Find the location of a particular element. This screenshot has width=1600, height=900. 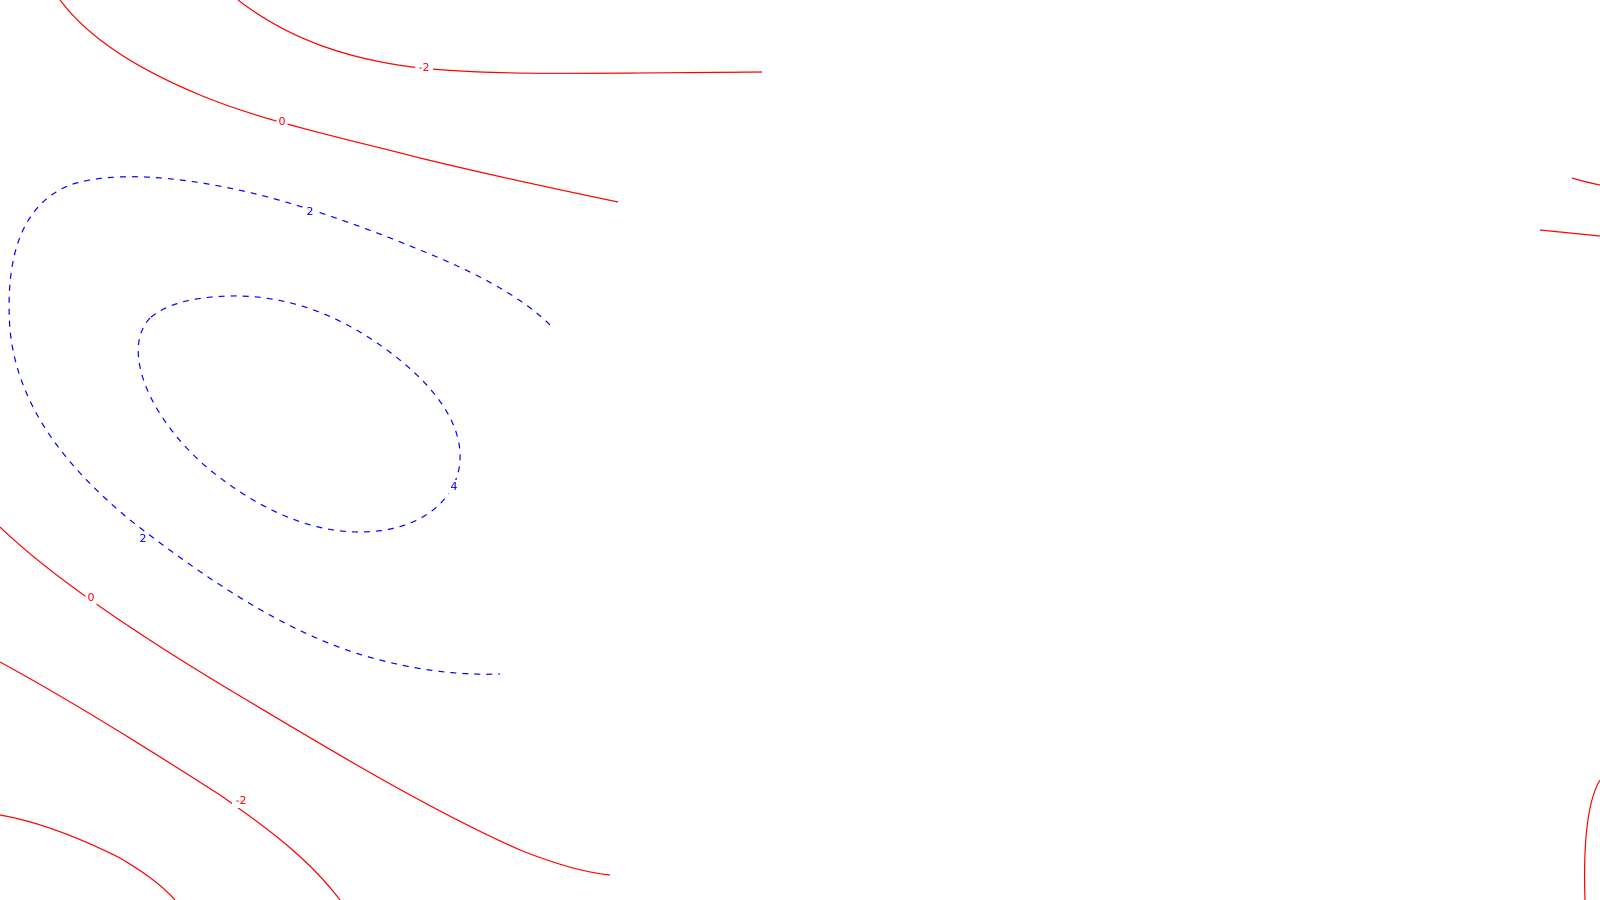

contour-label-level-4: 4 is located at coordinates (454, 486).